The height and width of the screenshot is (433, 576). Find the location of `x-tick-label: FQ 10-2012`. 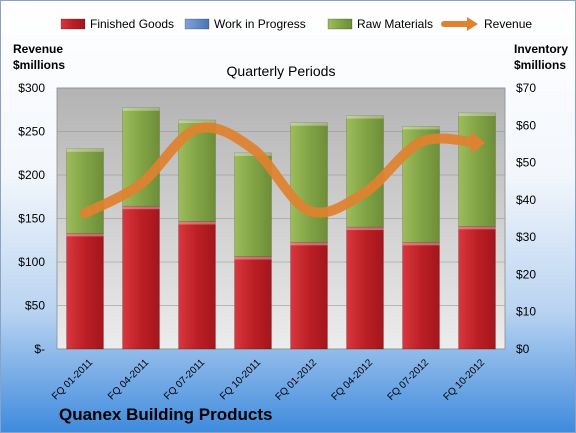

x-tick-label: FQ 10-2012 is located at coordinates (465, 380).